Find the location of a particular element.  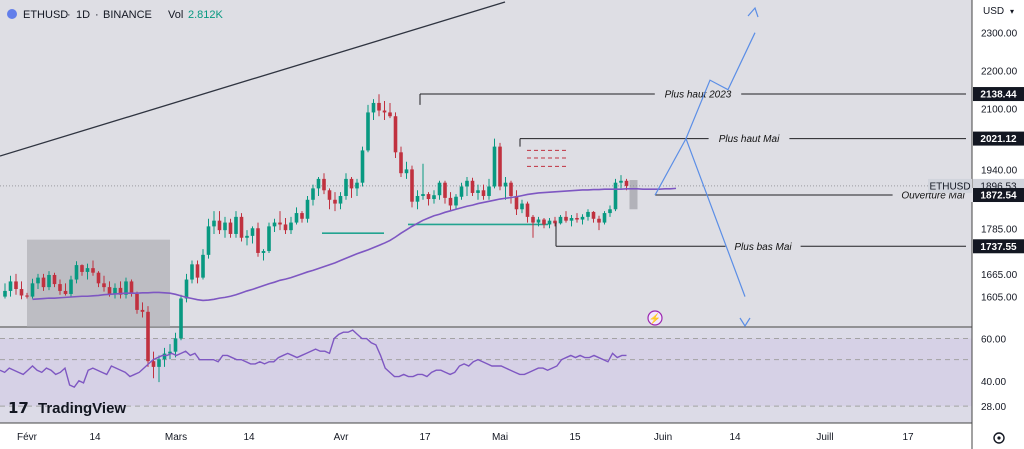

projection-up-arrowhead is located at coordinates (753, 12).